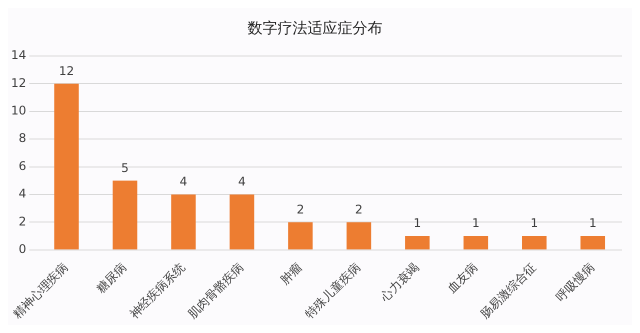  Describe the element at coordinates (215, 291) in the screenshot. I see `x-tick-label: 肌肉骨骼疾病` at that location.